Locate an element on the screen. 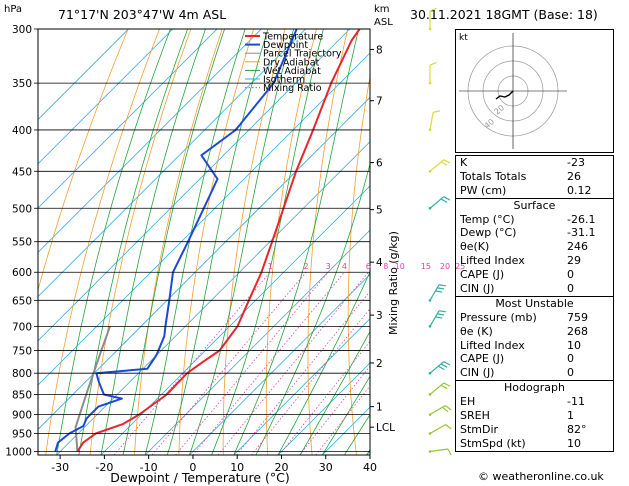  pressure-tick-label: 550 is located at coordinates (22, 243).